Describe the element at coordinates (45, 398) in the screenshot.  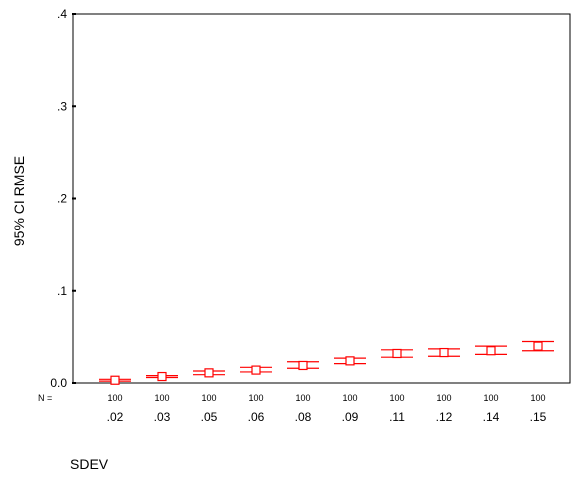
I see `n-prefix-label: N =` at that location.